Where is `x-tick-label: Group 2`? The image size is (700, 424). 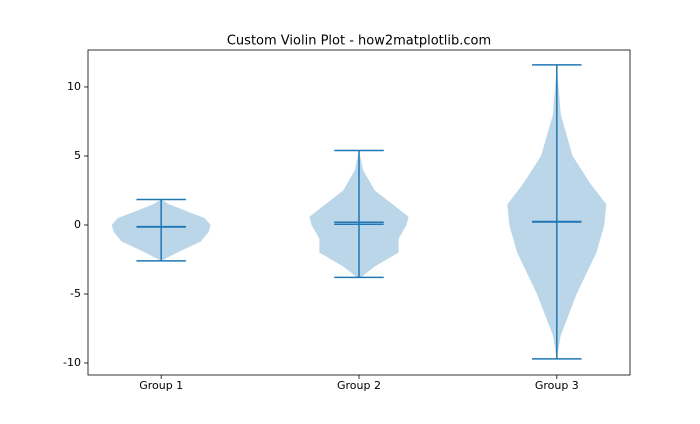 x-tick-label: Group 2 is located at coordinates (359, 385).